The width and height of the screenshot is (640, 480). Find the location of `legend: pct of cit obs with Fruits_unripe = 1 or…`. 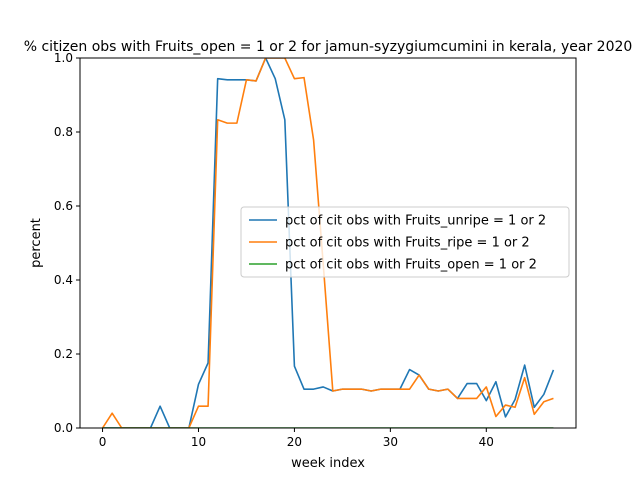

legend: pct of cit obs with Fruits_unripe = 1 or… is located at coordinates (405, 242).